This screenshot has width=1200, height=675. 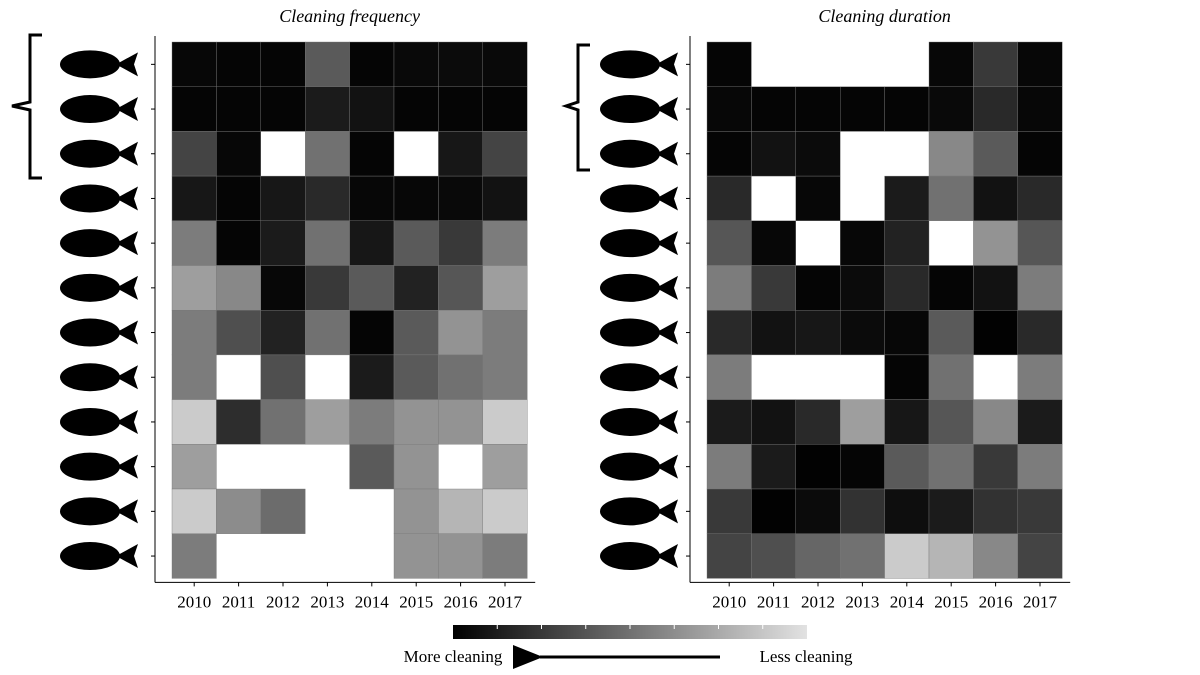 I want to click on x-tick-label: 2017, so click(x=505, y=601).